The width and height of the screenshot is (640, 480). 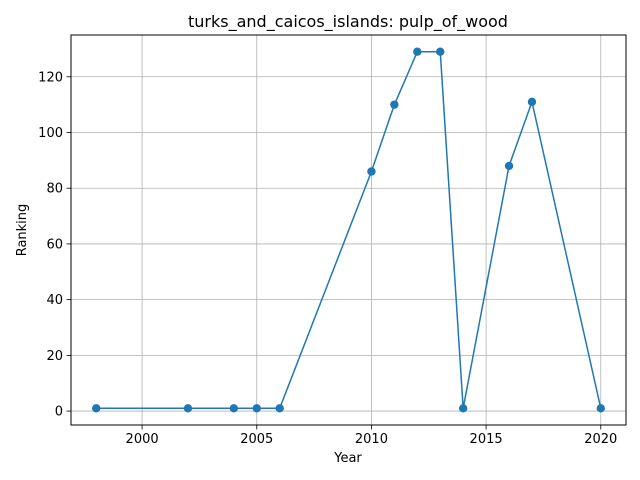 I want to click on x-tick-label: 2020, so click(x=600, y=439).